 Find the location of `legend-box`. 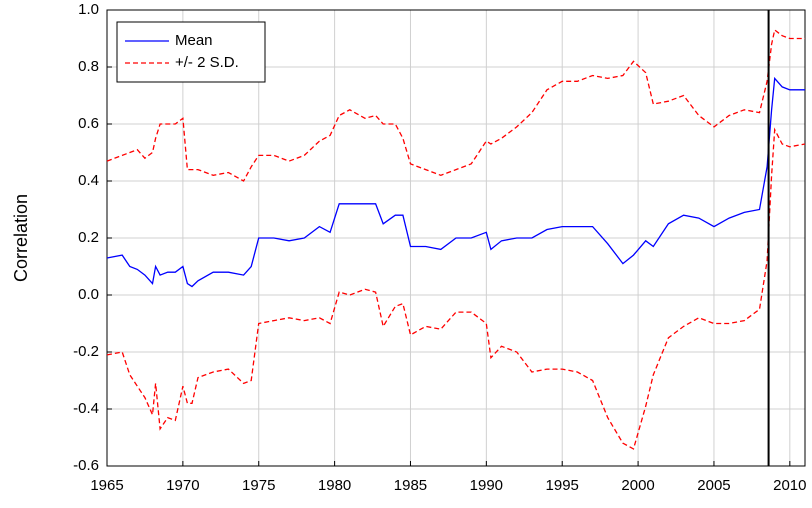

legend-box is located at coordinates (191, 52).